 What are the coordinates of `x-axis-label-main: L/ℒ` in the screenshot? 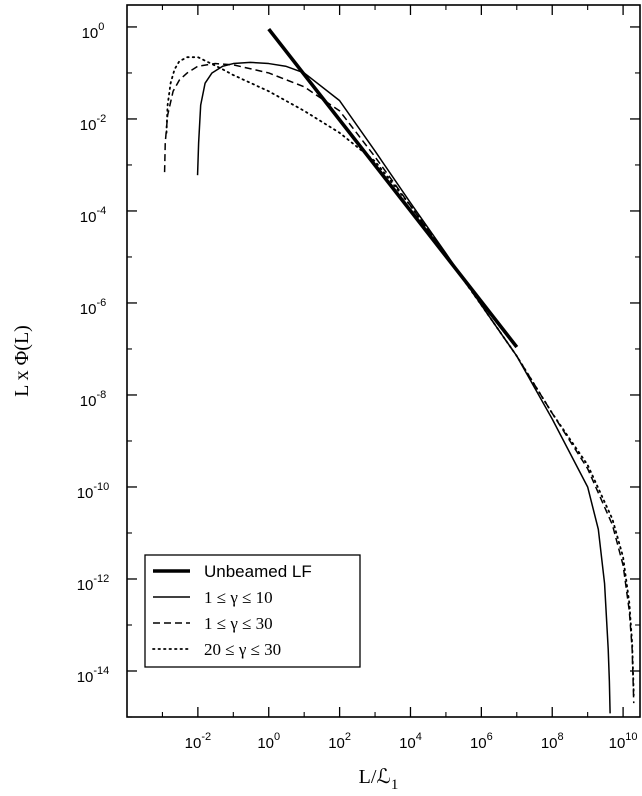 It's located at (375, 777).